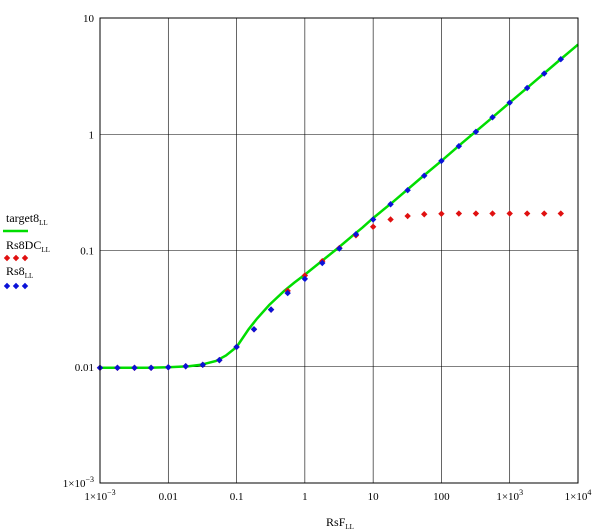  What do you see at coordinates (79, 251) in the screenshot?
I see `y-tick-labels: 1×10⁻³ 0.01 0.1 1 10` at bounding box center [79, 251].